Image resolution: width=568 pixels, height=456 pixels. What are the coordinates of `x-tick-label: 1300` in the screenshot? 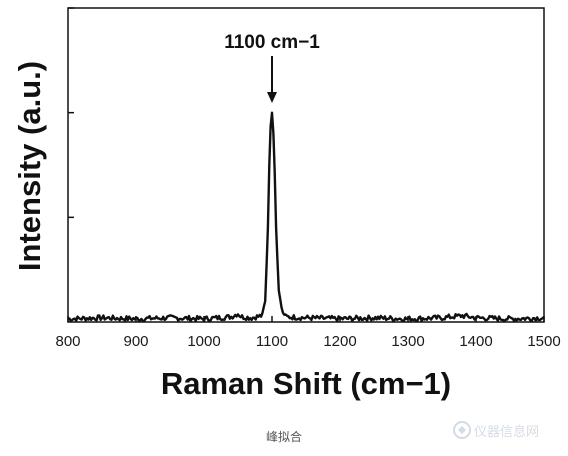 It's located at (407, 341).